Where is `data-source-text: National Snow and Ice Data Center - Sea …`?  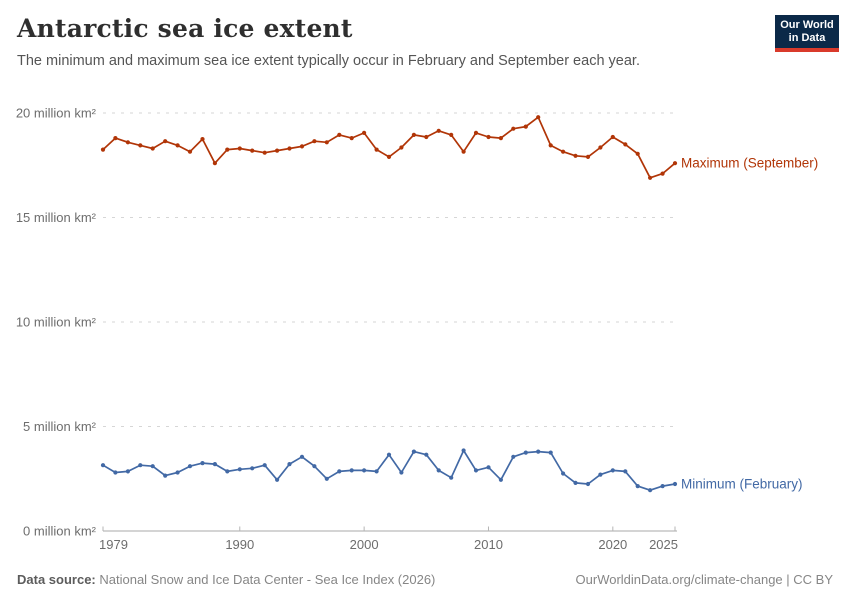 data-source-text: National Snow and Ice Data Center - Sea … is located at coordinates (265, 579).